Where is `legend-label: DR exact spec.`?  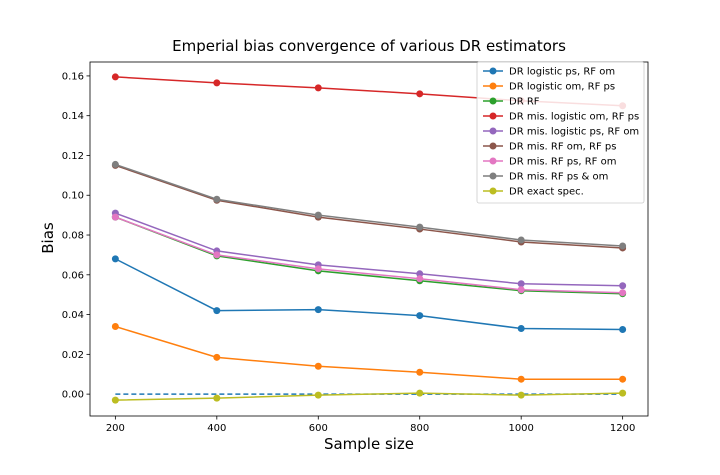
legend-label: DR exact spec. is located at coordinates (546, 192).